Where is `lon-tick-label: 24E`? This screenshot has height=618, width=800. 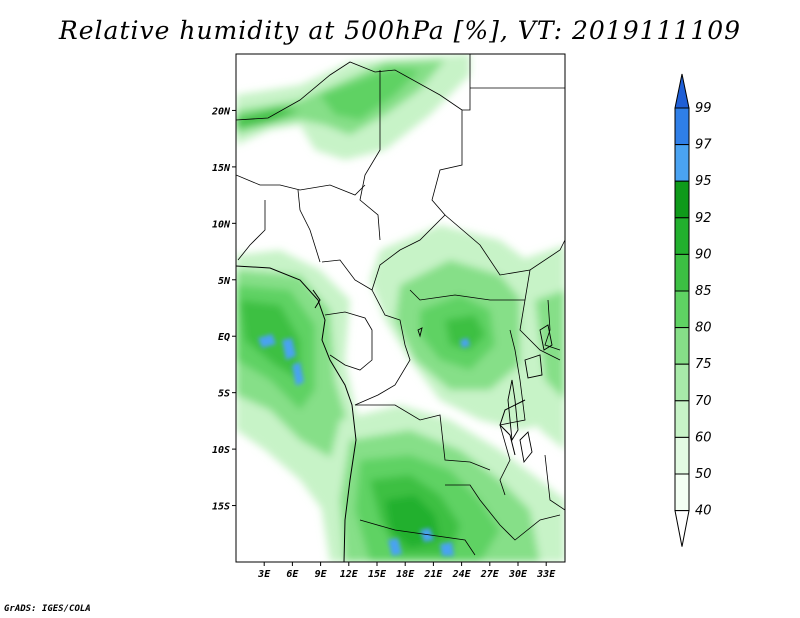 lon-tick-label: 24E is located at coordinates (462, 574).